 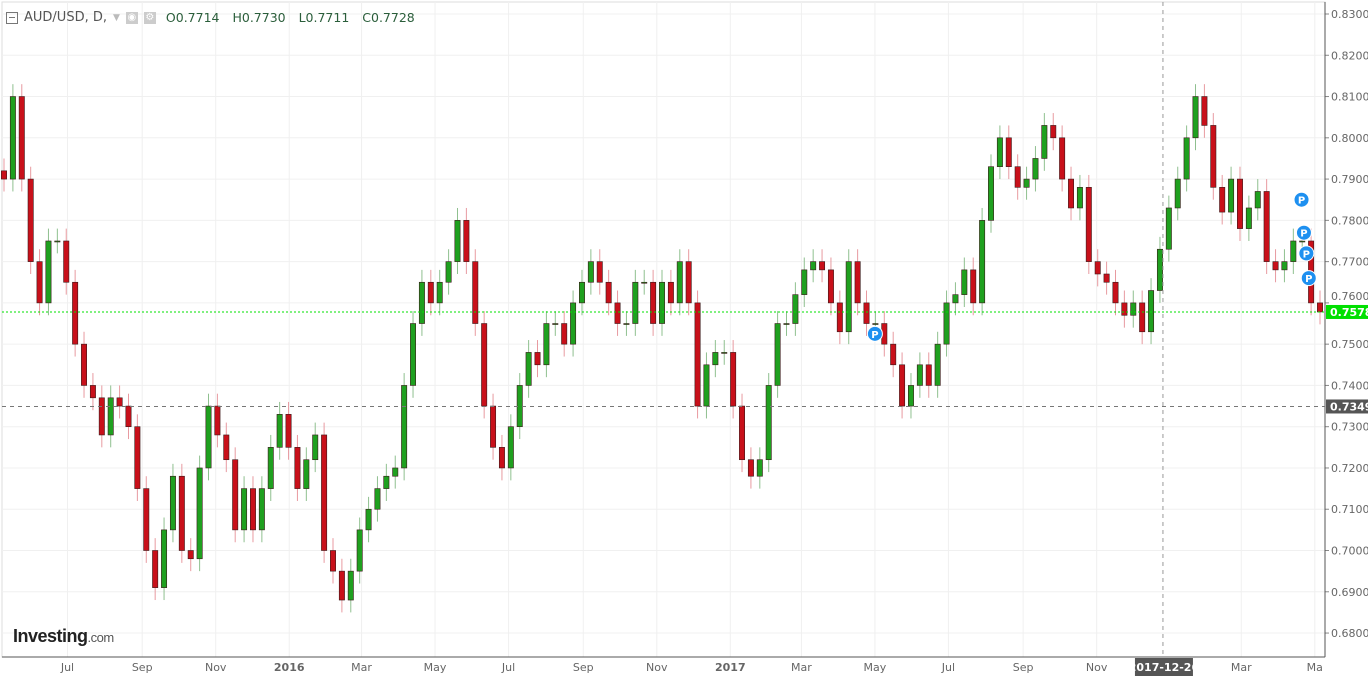 What do you see at coordinates (116, 17) in the screenshot?
I see `chevron-down-icon: ▼` at bounding box center [116, 17].